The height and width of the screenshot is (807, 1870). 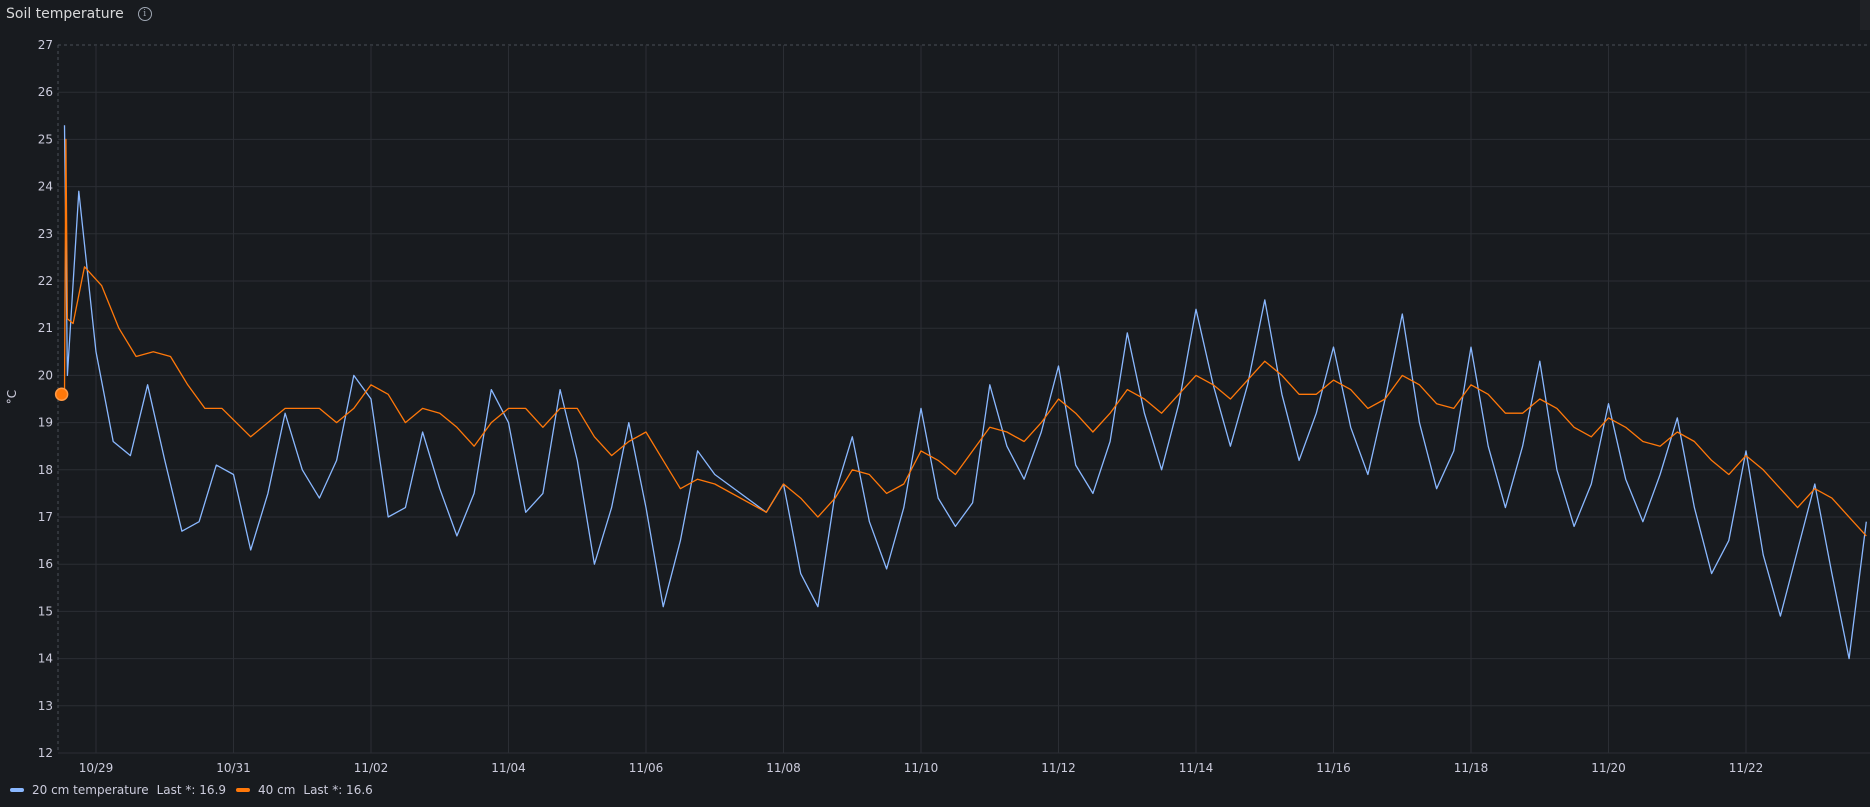 What do you see at coordinates (45, 375) in the screenshot?
I see `y-tick-label: 20` at bounding box center [45, 375].